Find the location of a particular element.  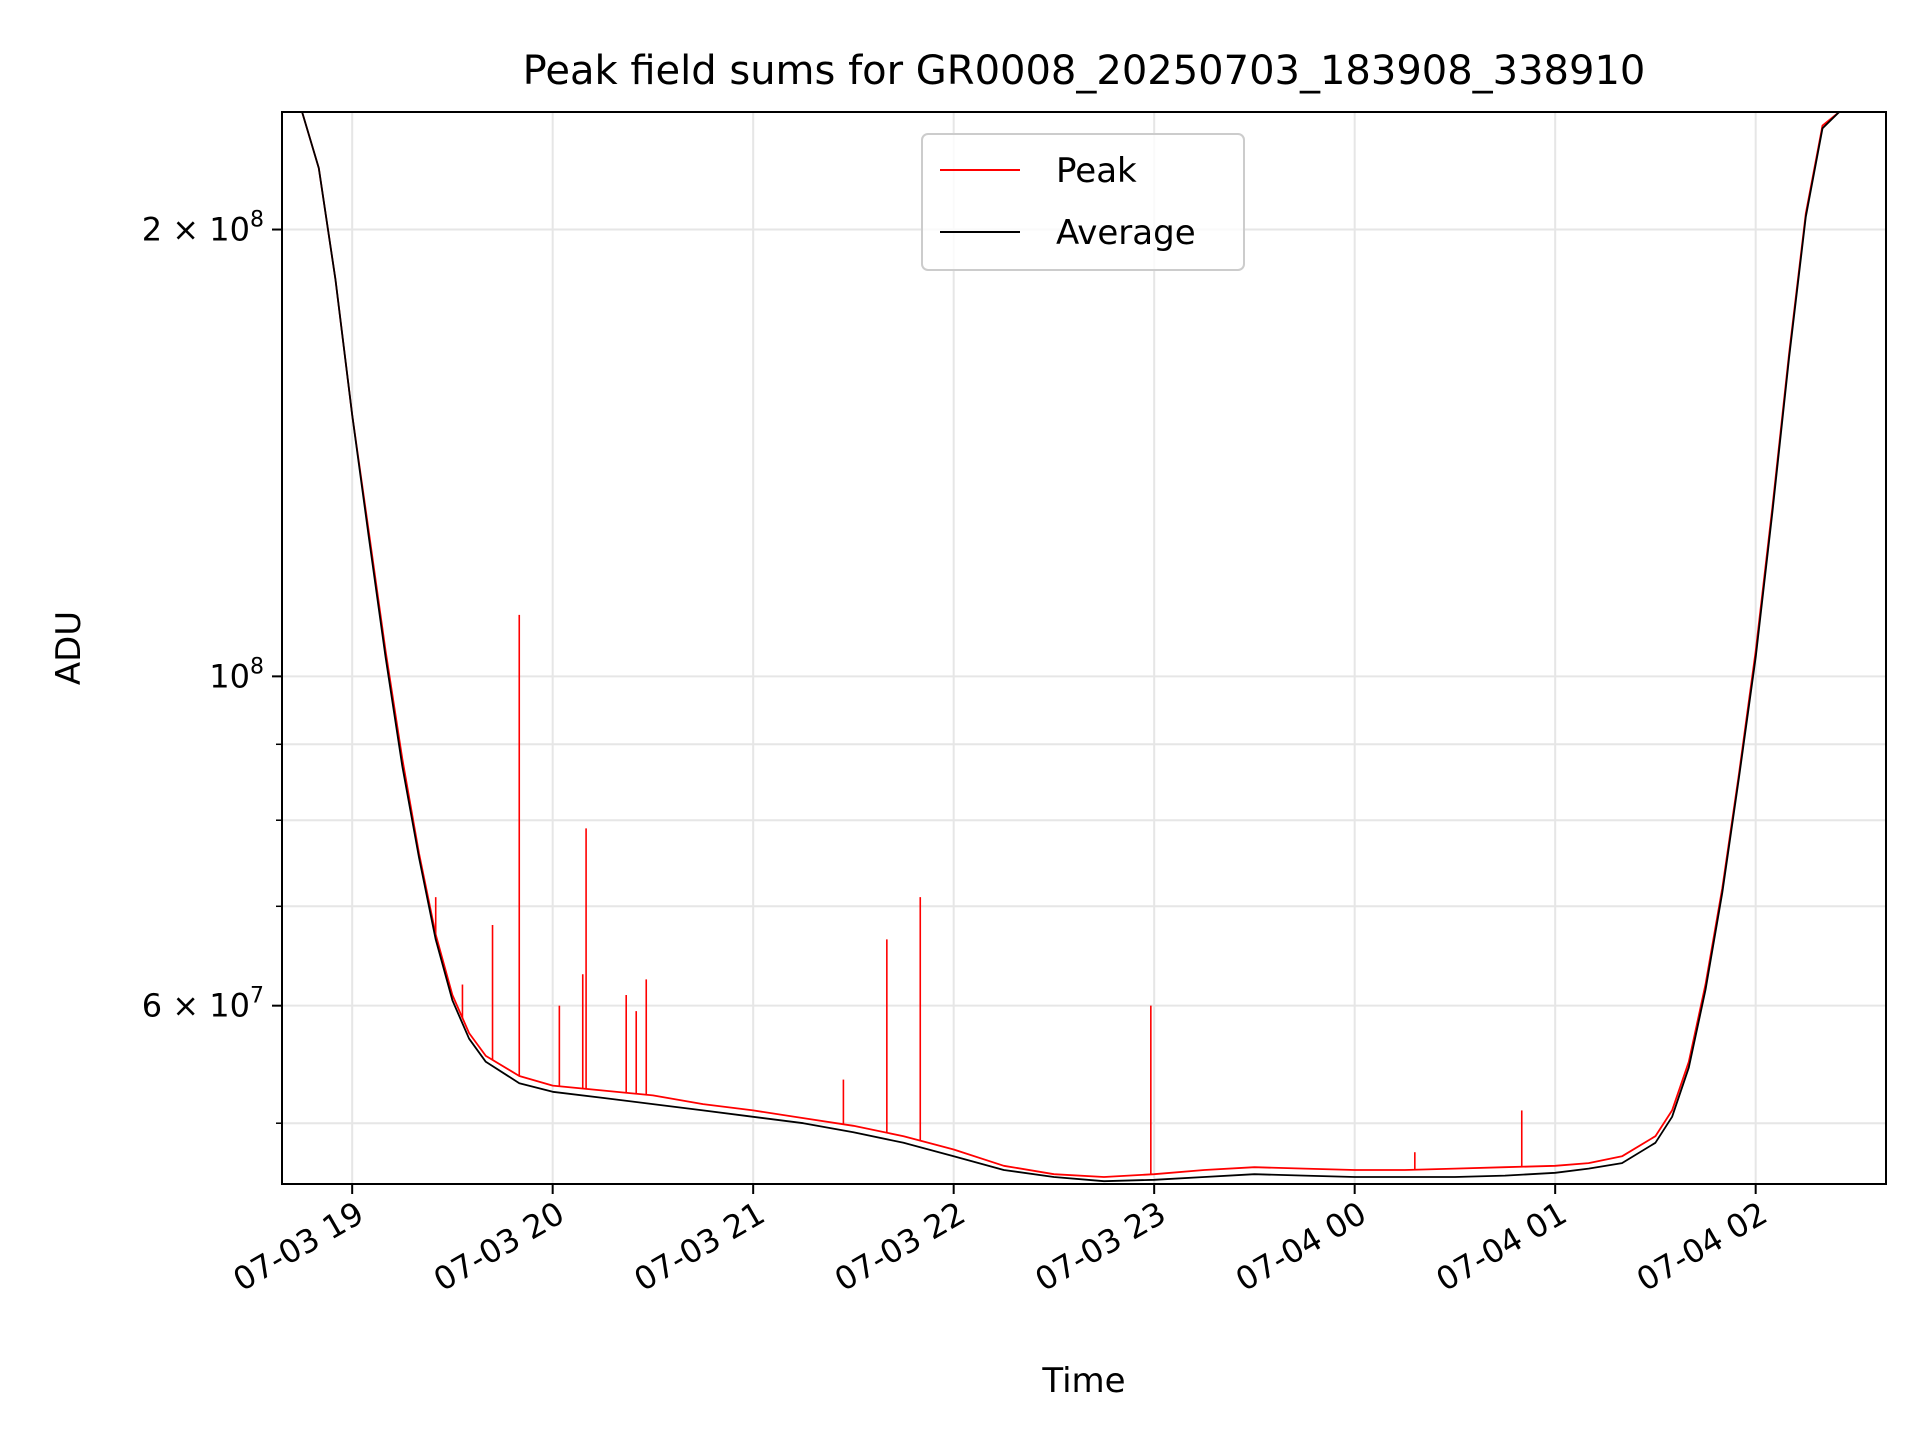

y-axis: 6 × 107 108 2 × 108 is located at coordinates (212, 666).